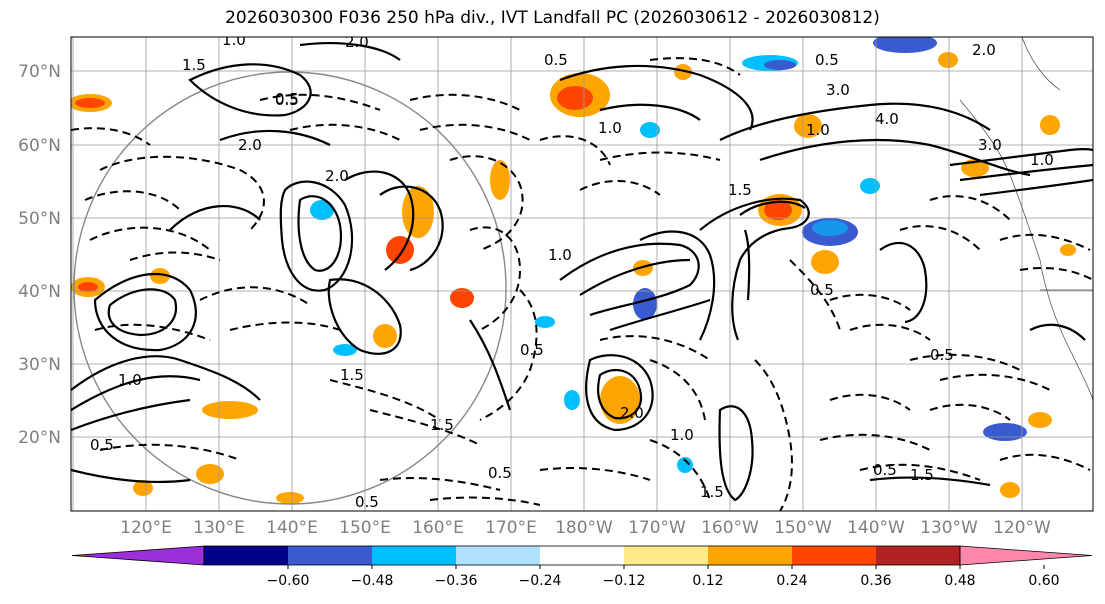 The height and width of the screenshot is (604, 1105). Describe the element at coordinates (959, 581) in the screenshot. I see `colorbar-tick-label: 0.48` at that location.